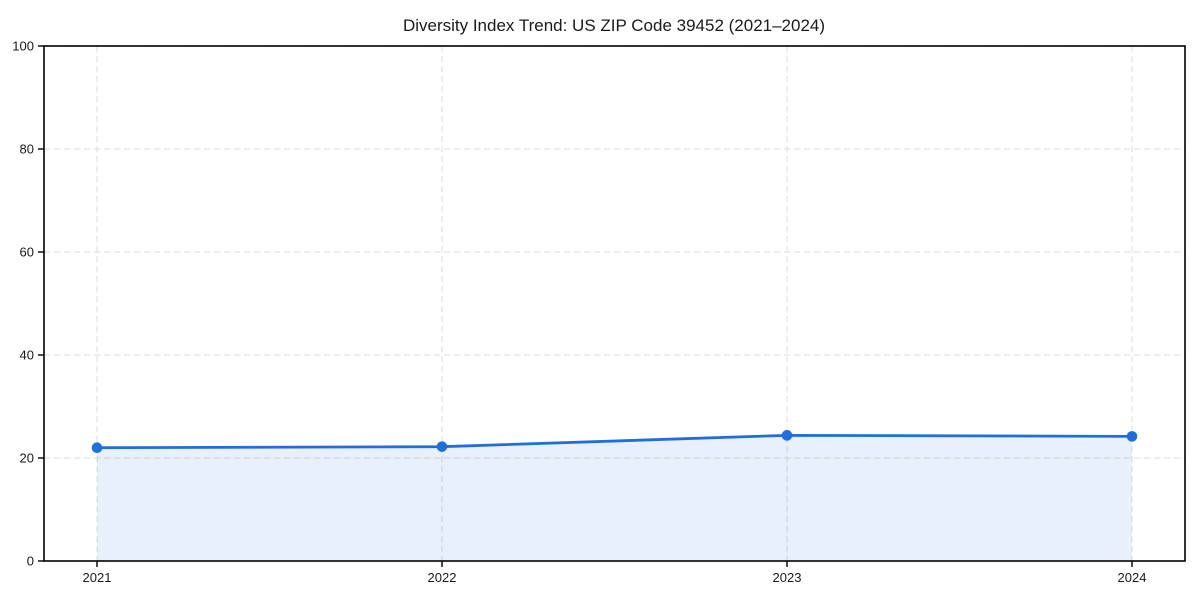 This screenshot has width=1200, height=600. I want to click on data-point-2022, so click(442, 446).